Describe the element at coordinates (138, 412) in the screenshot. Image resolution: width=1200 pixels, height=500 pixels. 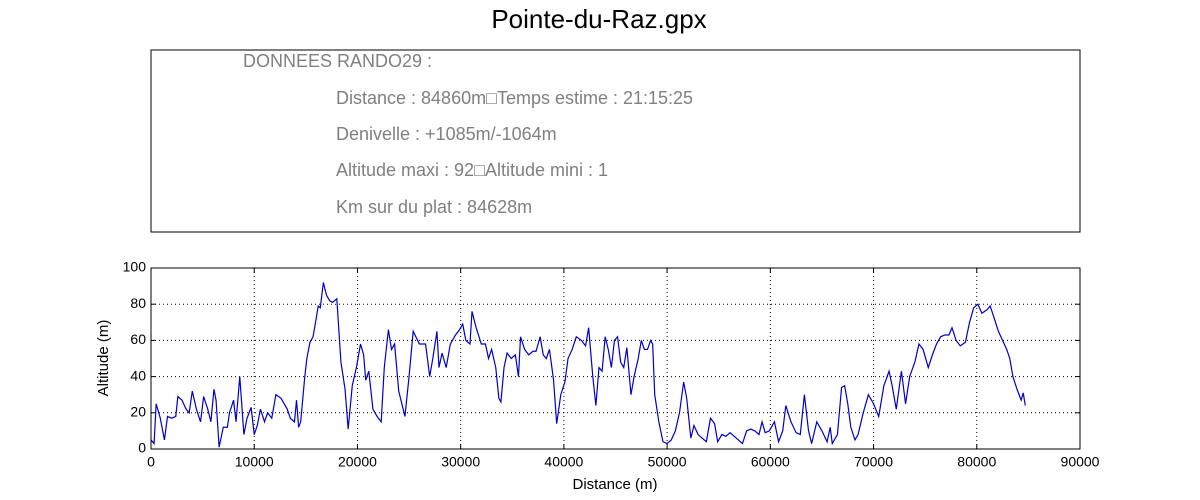
I see `y-tick-label: 20` at that location.